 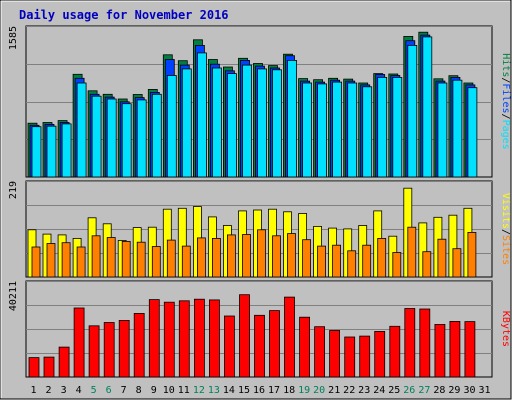 What do you see at coordinates (484, 390) in the screenshot?
I see `day-label-31: 31` at bounding box center [484, 390].